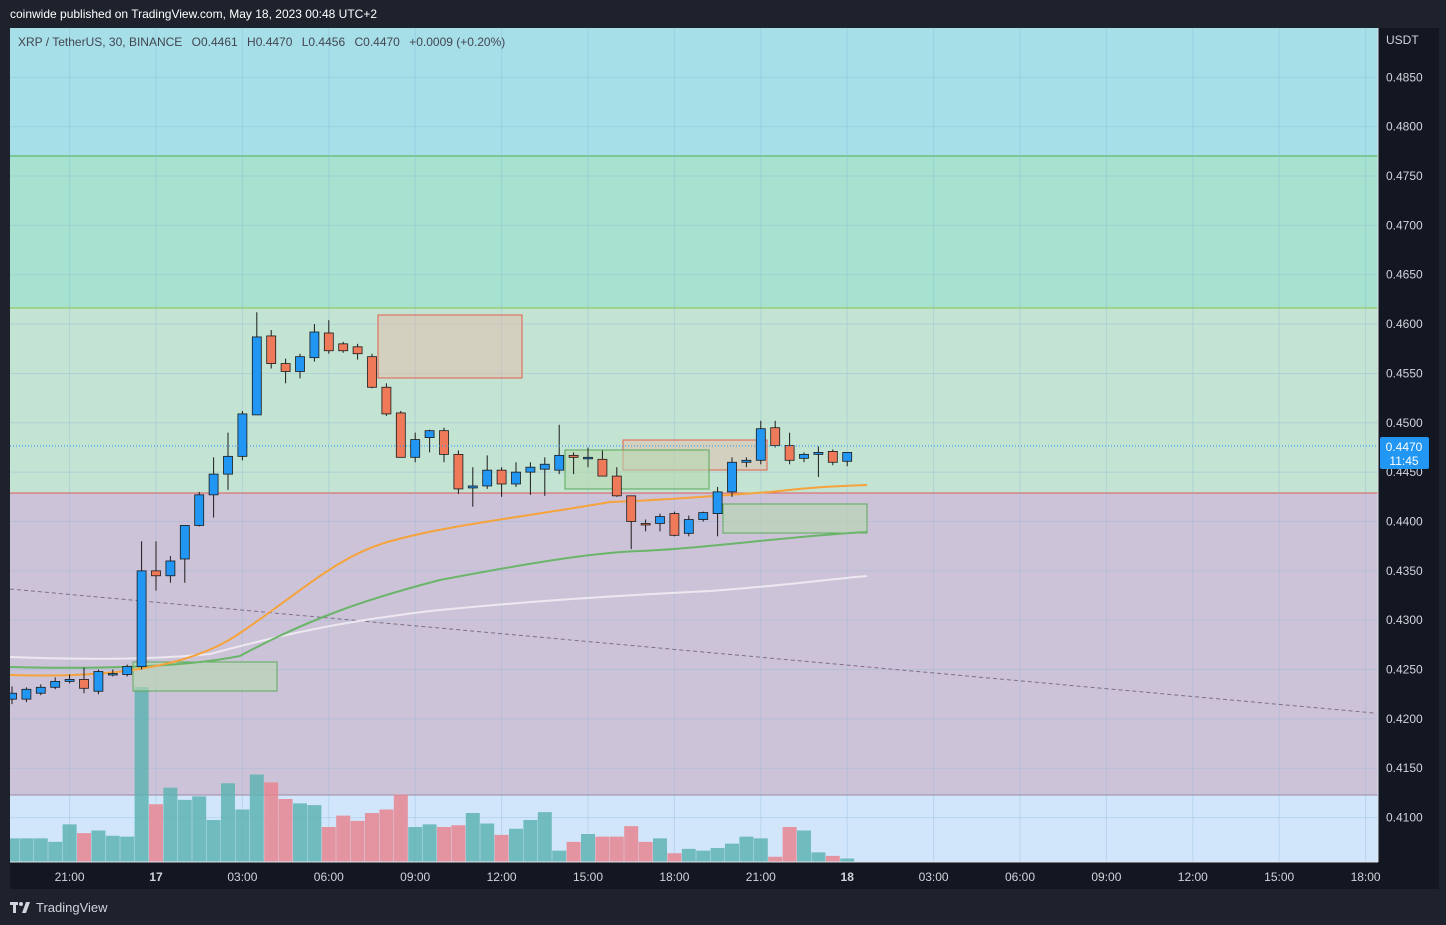 Image resolution: width=1446 pixels, height=925 pixels. Describe the element at coordinates (502, 877) in the screenshot. I see `x-tick-label-5: 12:00` at that location.